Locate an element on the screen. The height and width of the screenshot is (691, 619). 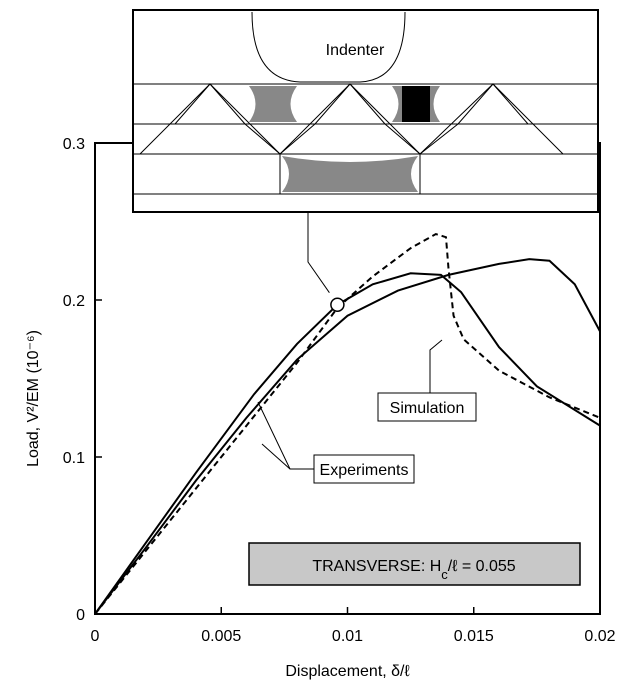
y-tick-label: 0 is located at coordinates (80, 615).